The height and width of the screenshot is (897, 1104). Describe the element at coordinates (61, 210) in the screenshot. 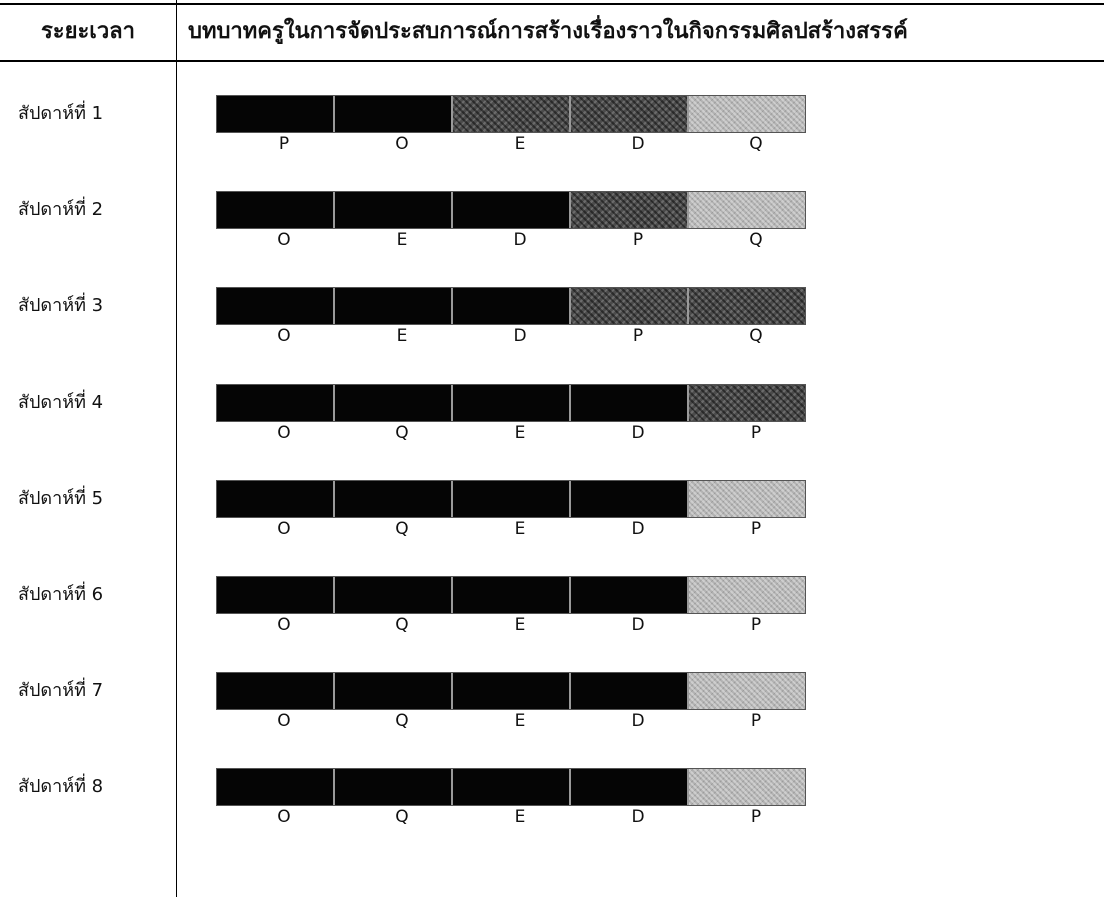

I see `week-label: สัปดาห์ที่ 2` at that location.